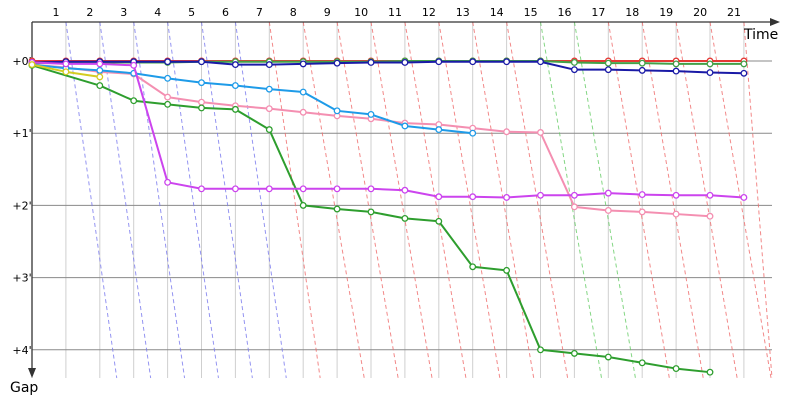 This screenshot has width=800, height=400. Describe the element at coordinates (259, 12) in the screenshot. I see `x-tick-label: 7` at that location.